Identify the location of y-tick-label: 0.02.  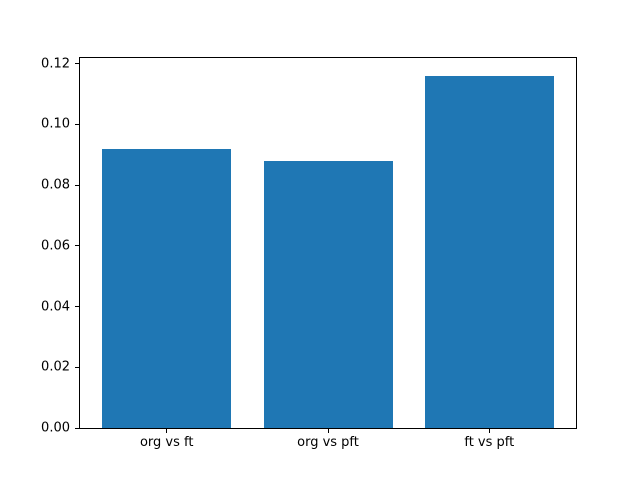
(55, 367).